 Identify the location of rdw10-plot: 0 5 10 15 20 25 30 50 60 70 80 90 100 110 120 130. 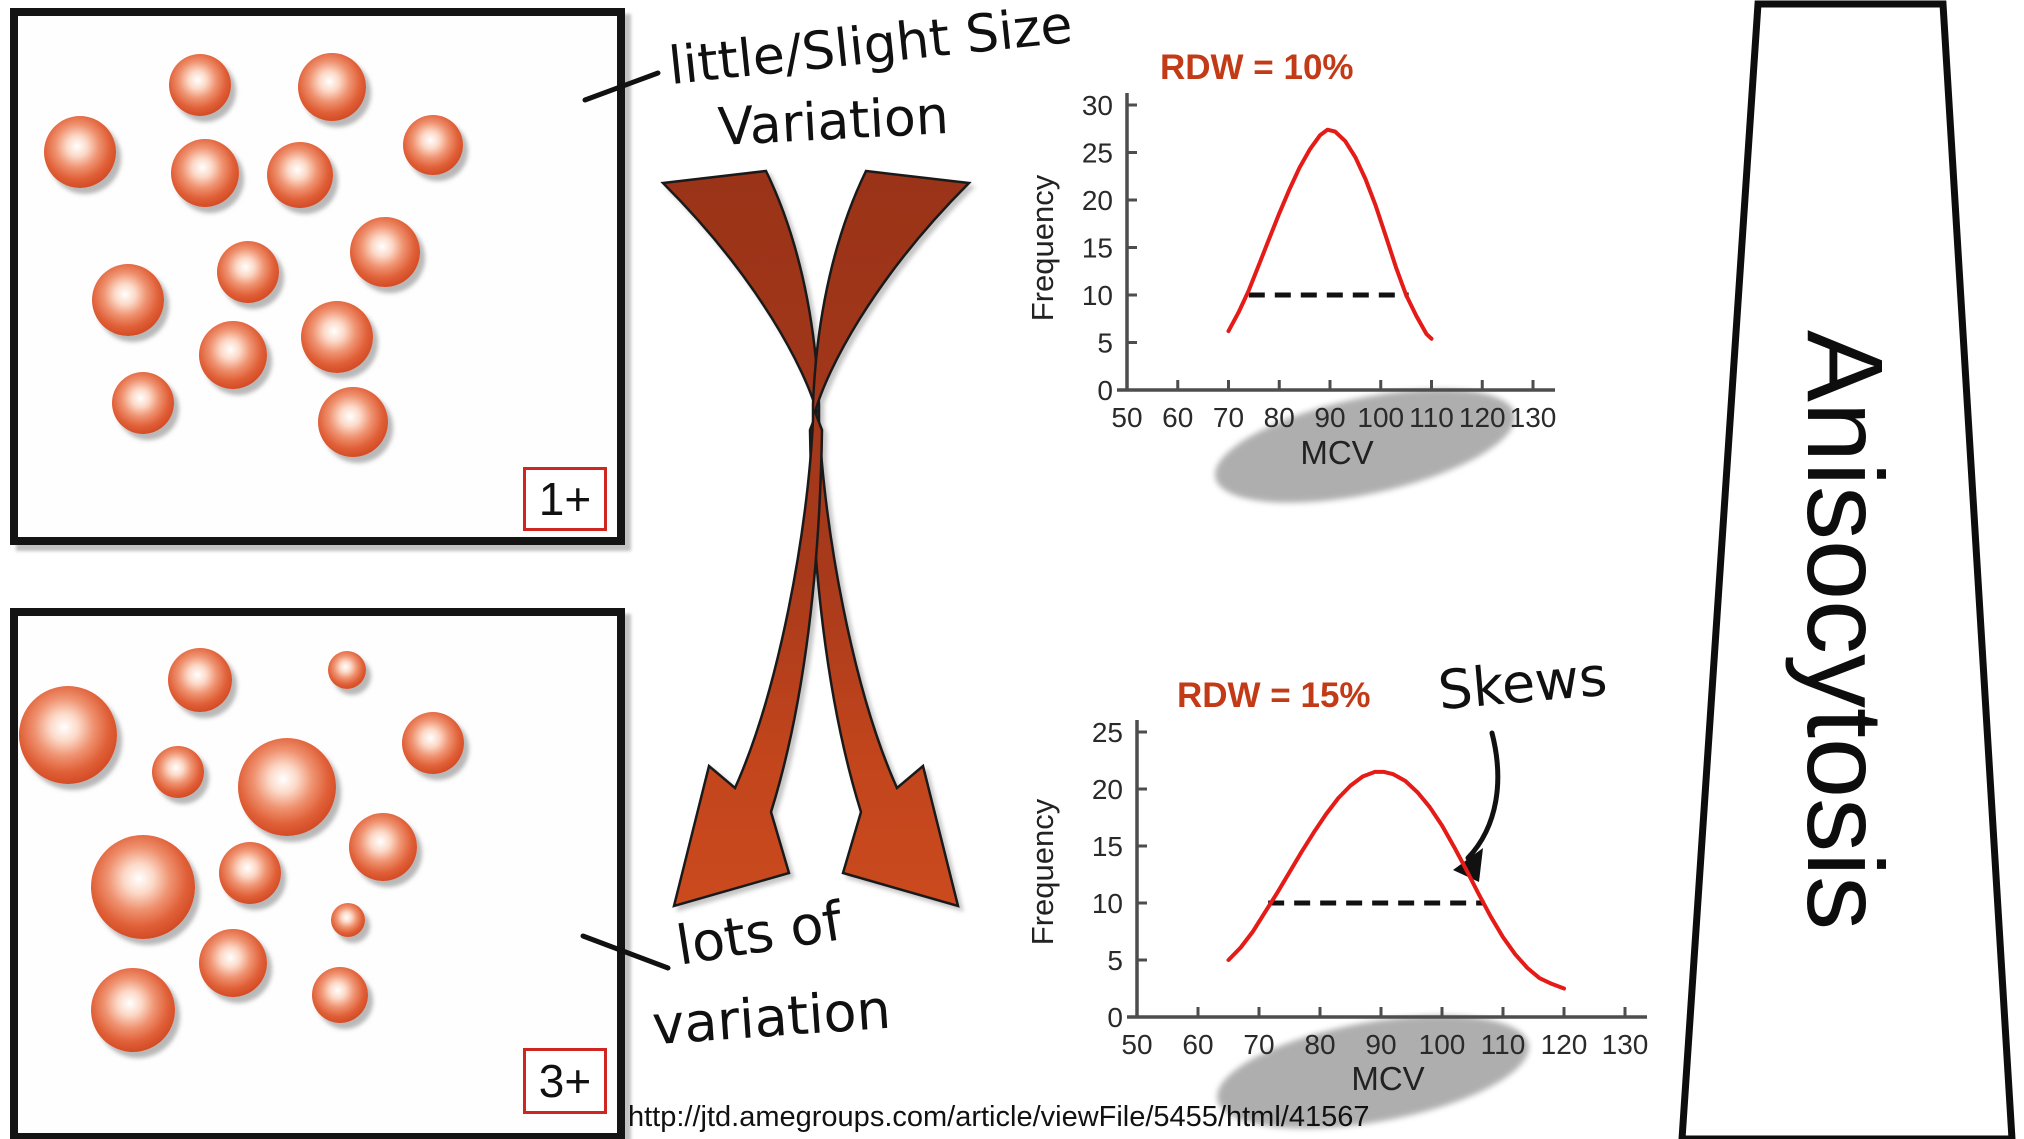
(1319, 261).